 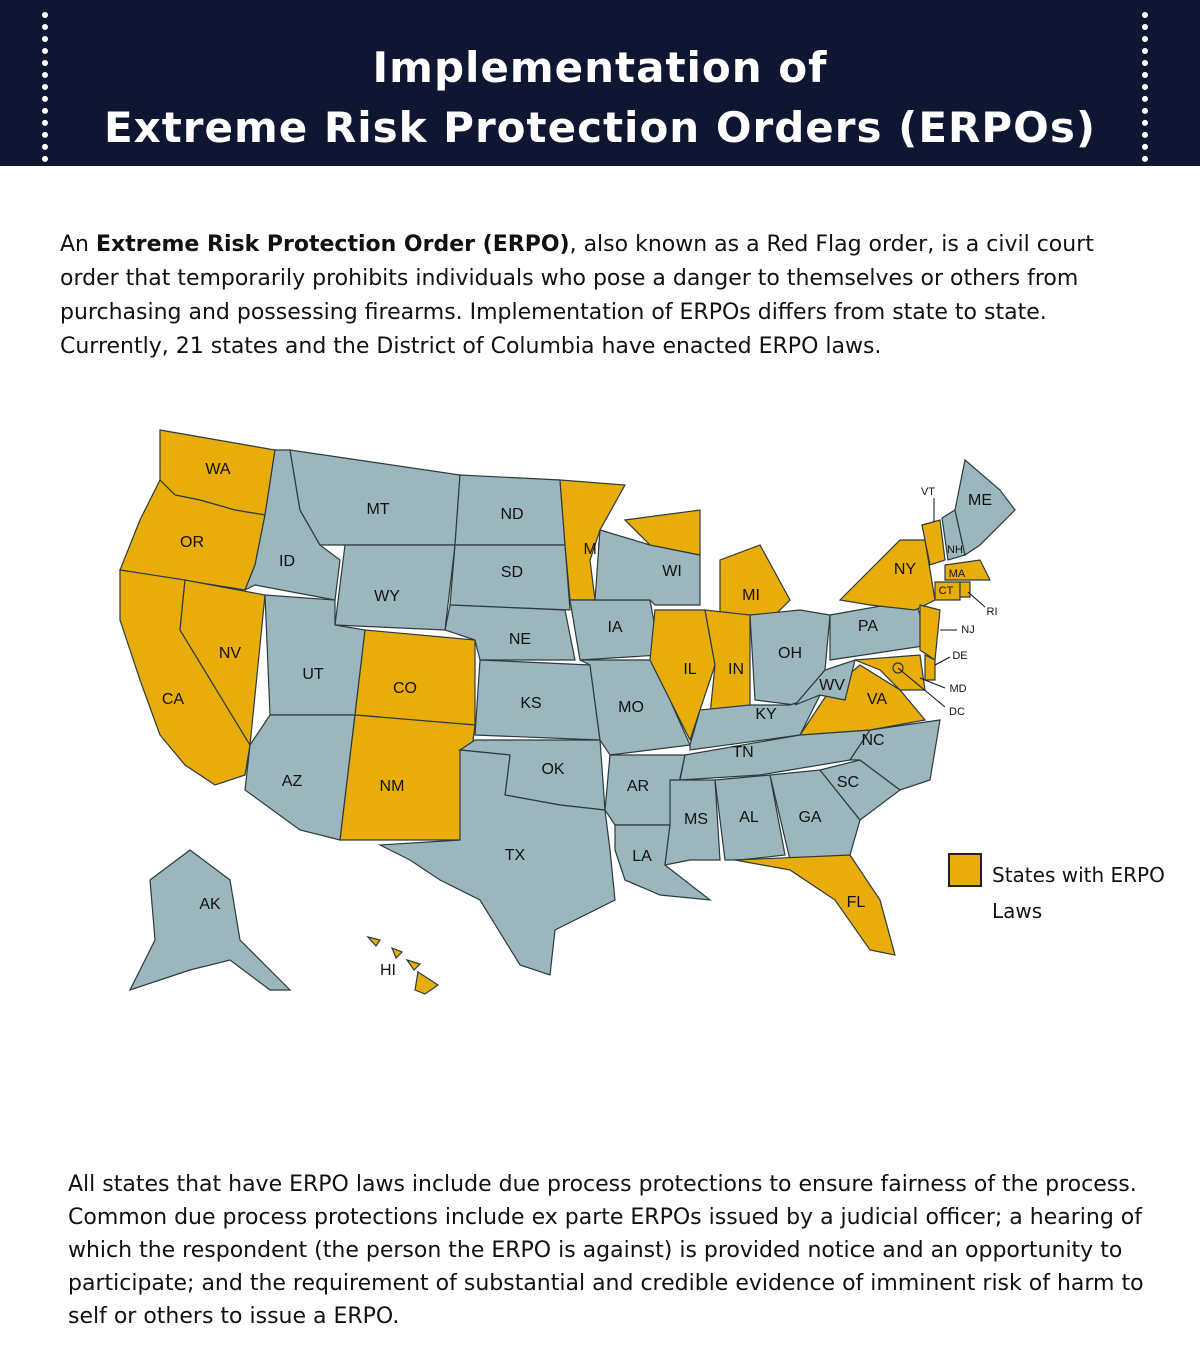 I want to click on state-label: LA, so click(x=642, y=856).